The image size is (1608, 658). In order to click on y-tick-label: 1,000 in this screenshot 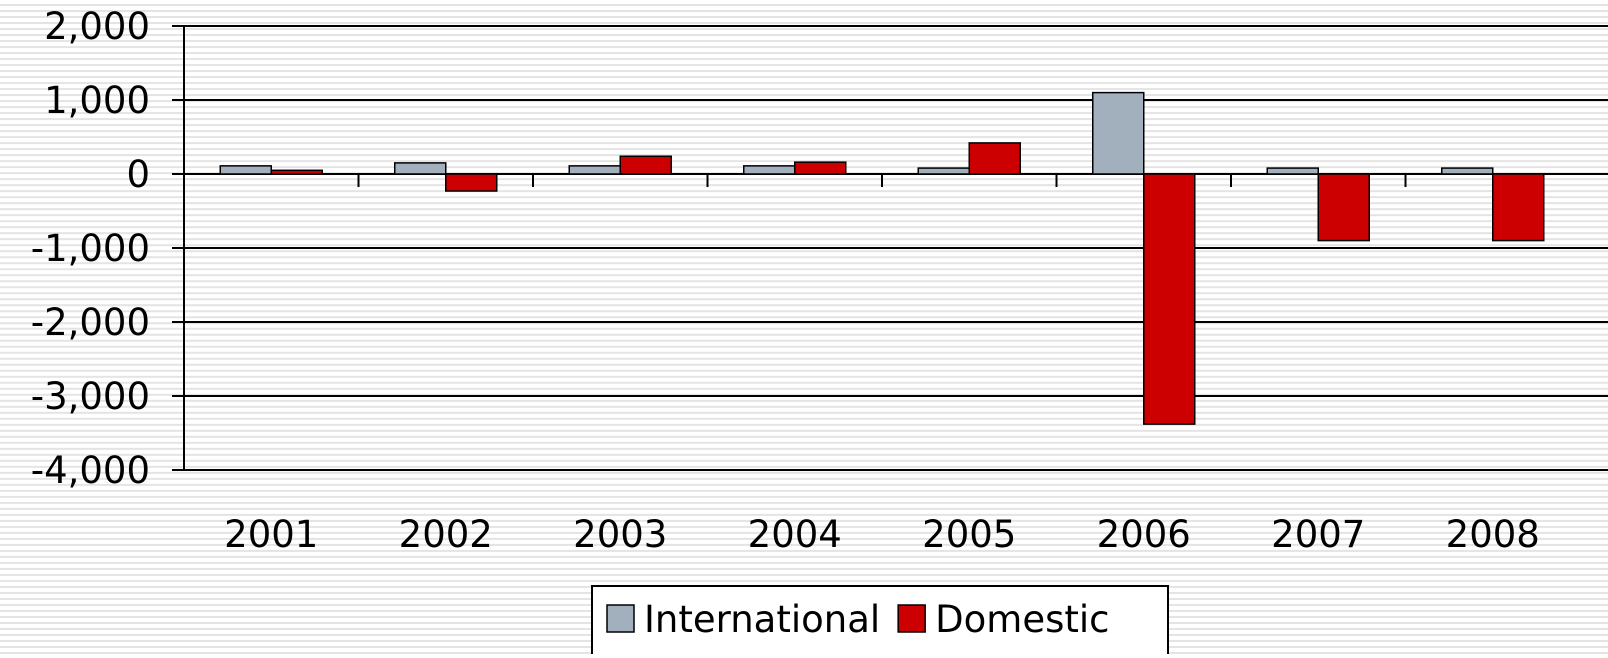, I will do `click(97, 100)`.